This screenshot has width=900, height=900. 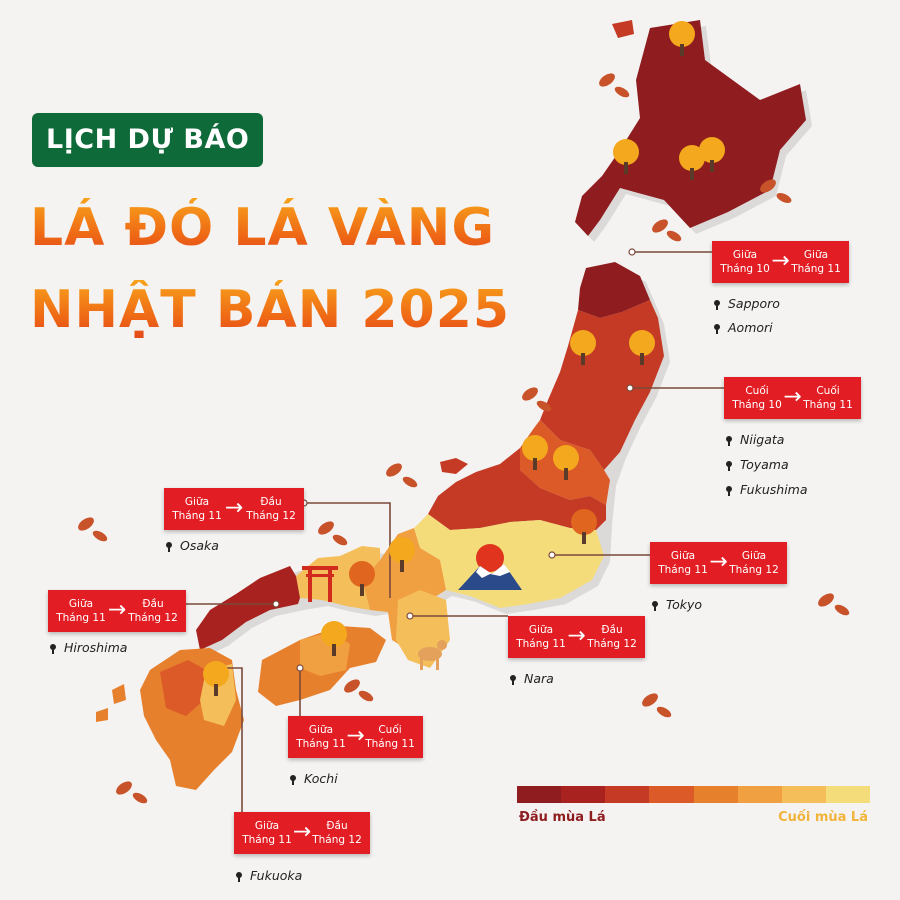 What do you see at coordinates (270, 310) in the screenshot?
I see `page-title-line2: NHẬT BẢN 2025` at bounding box center [270, 310].